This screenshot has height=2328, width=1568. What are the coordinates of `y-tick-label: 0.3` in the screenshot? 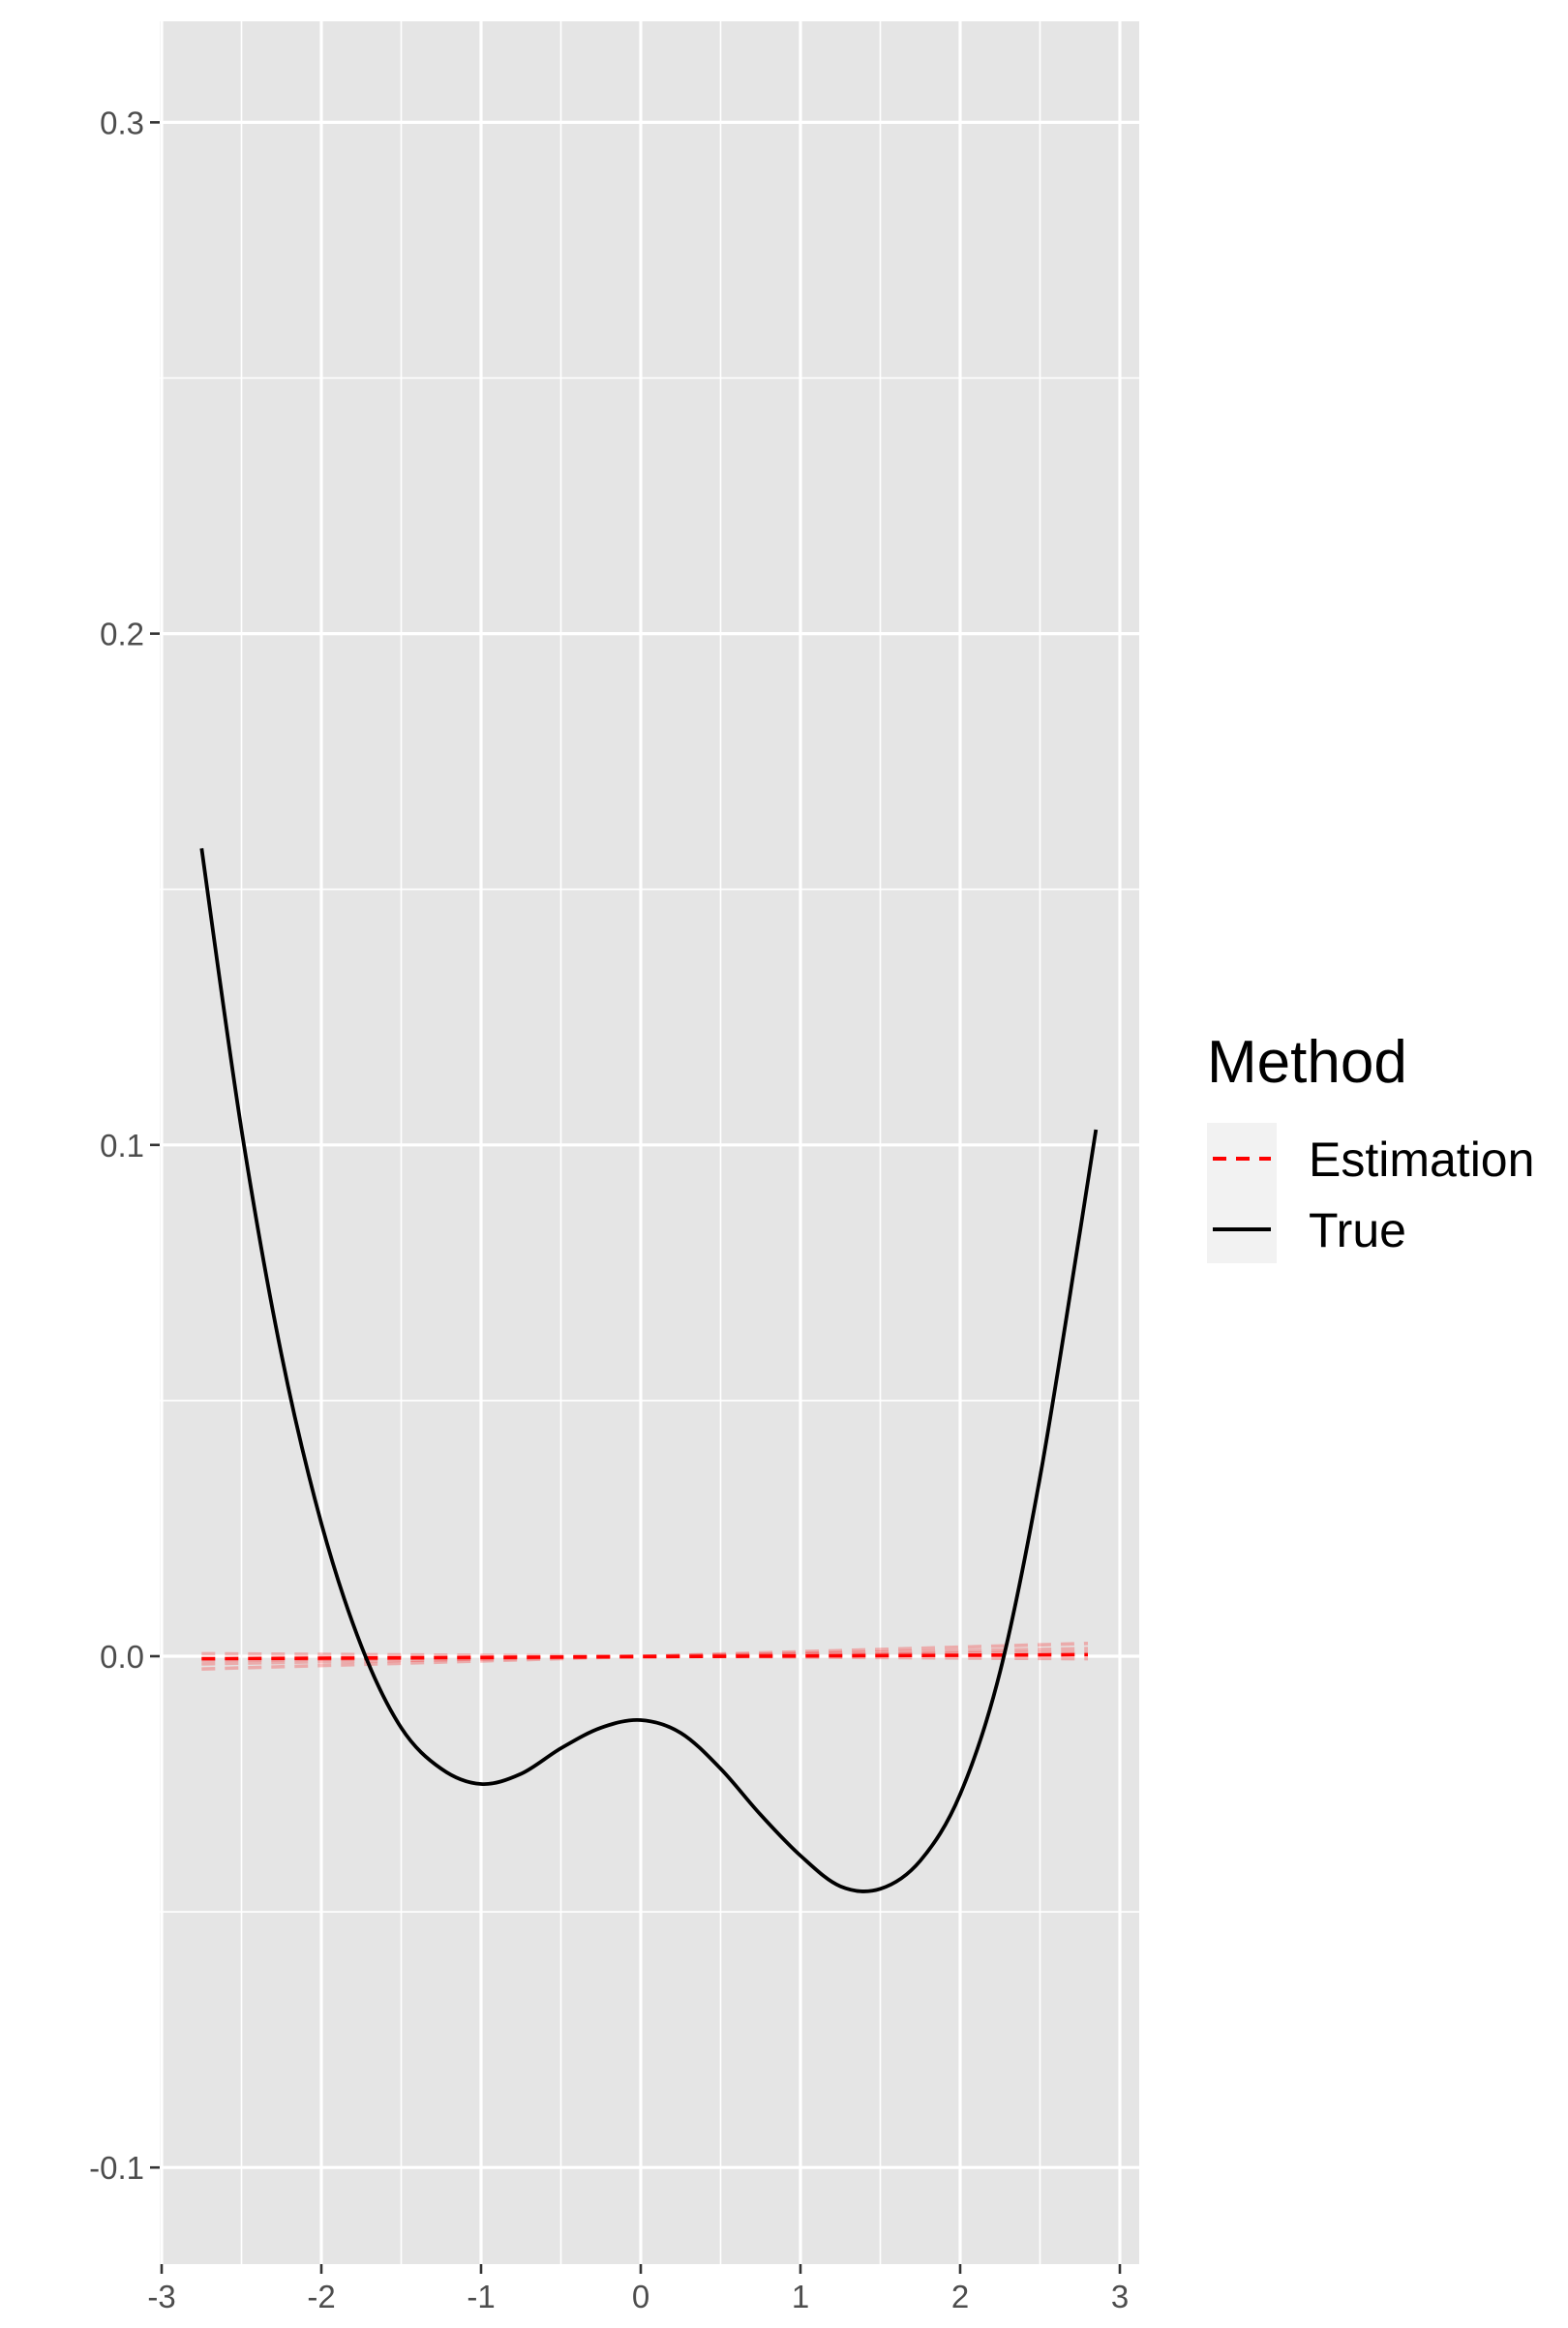 It's located at (122, 123).